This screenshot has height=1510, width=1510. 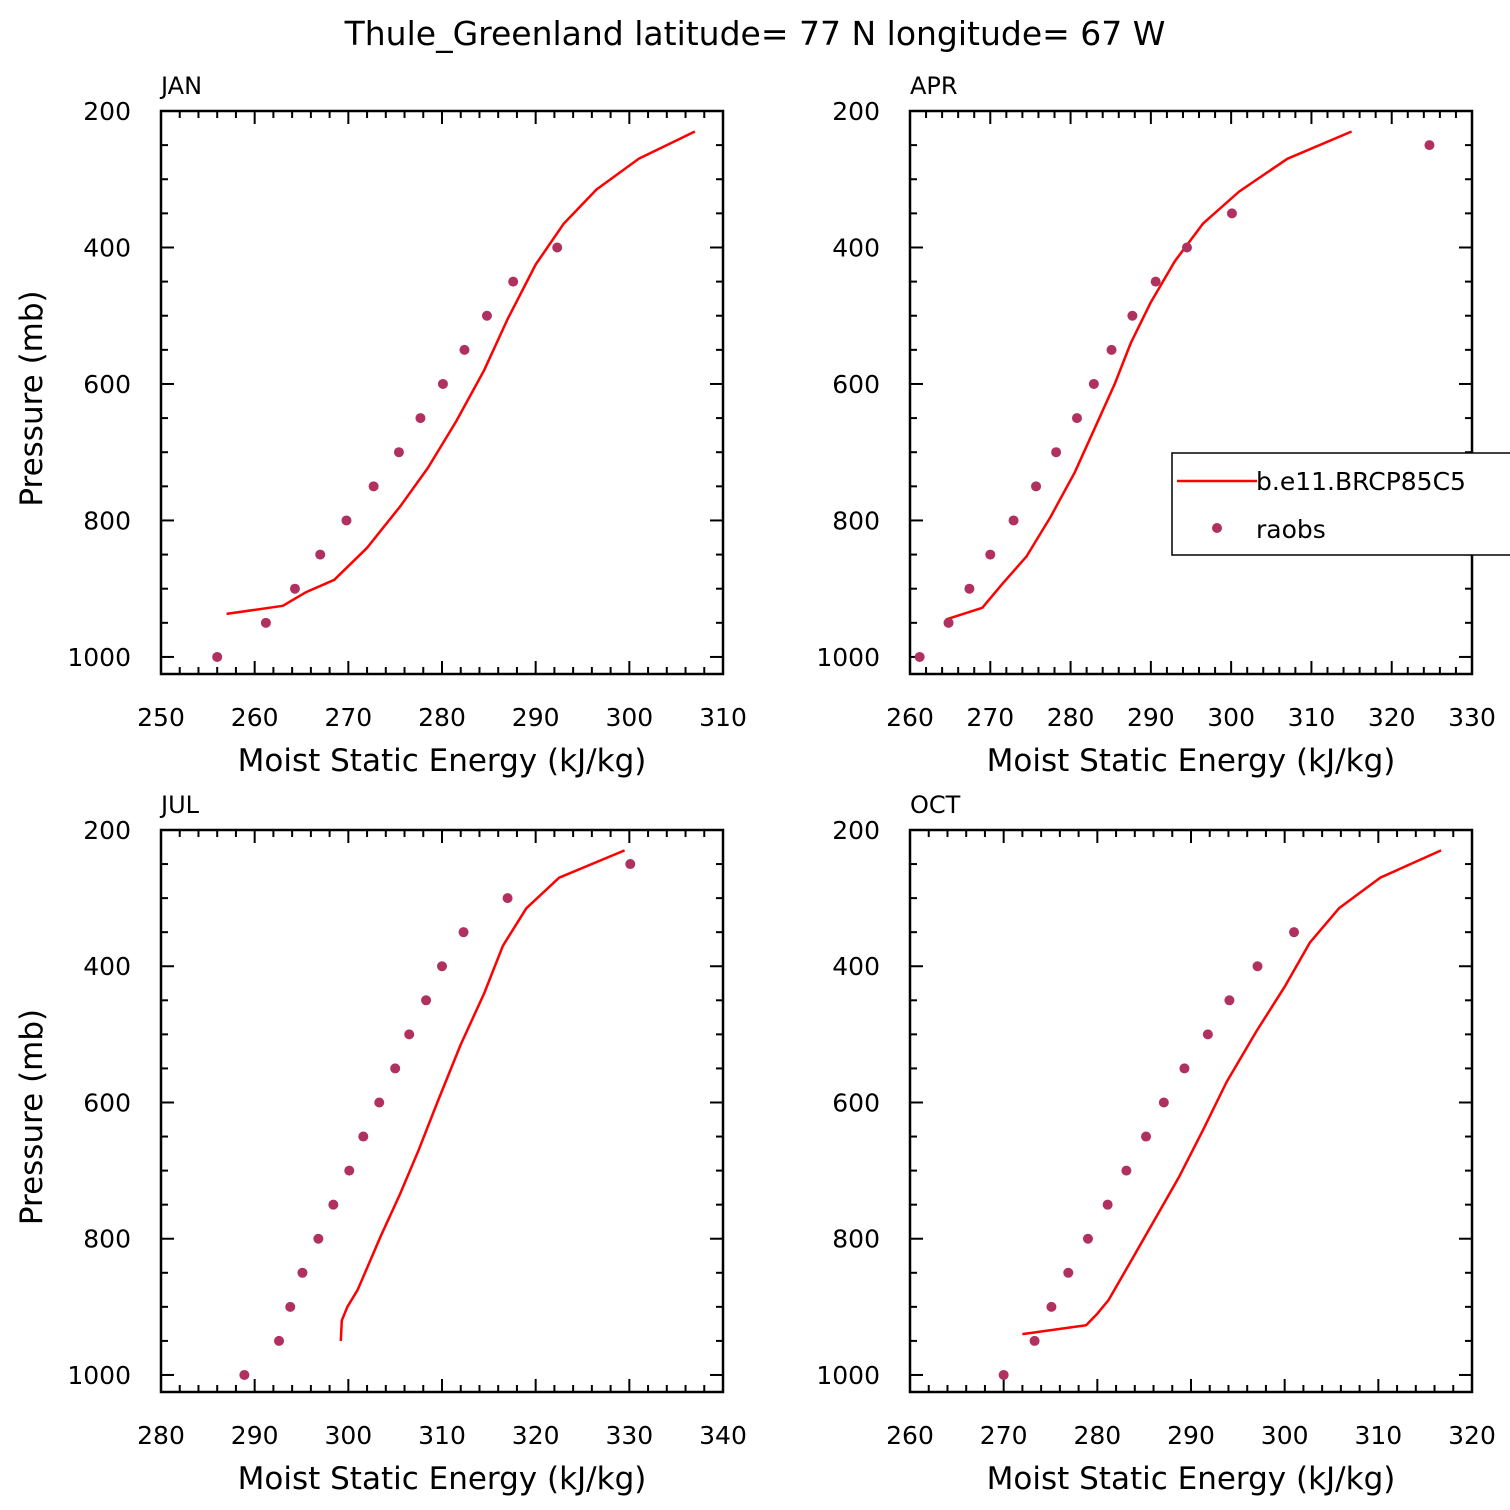 What do you see at coordinates (1291, 529) in the screenshot?
I see `legend-points-label: raobs` at bounding box center [1291, 529].